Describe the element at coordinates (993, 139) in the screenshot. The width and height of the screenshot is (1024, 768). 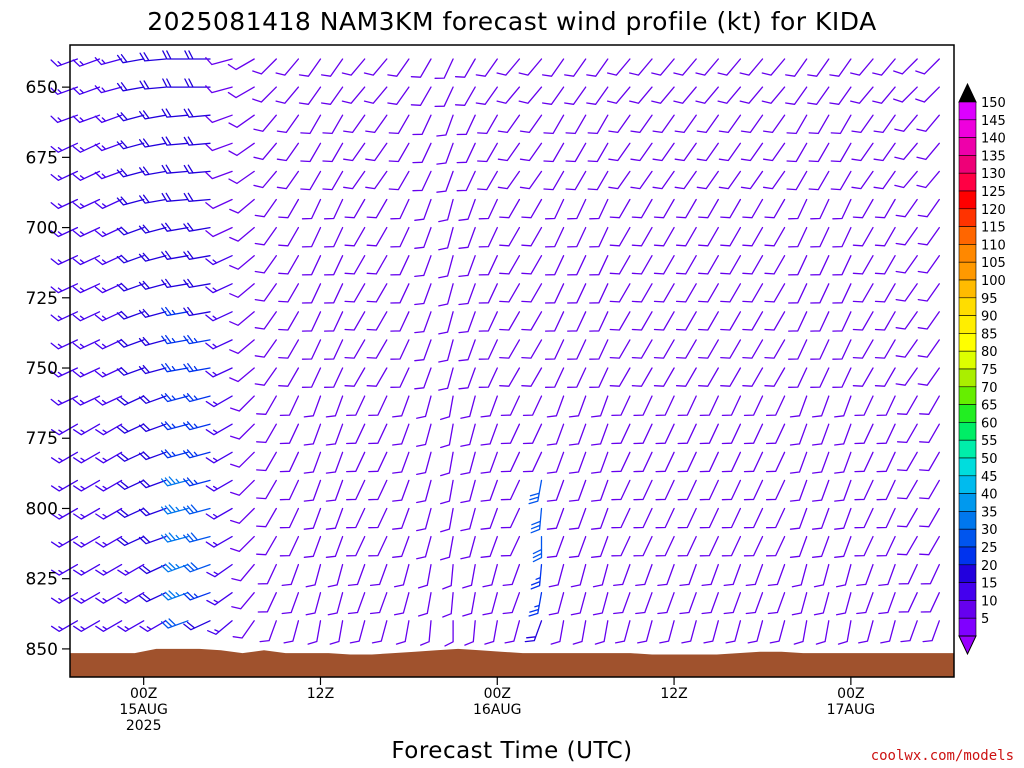
I see `colorbar-label: 140` at that location.